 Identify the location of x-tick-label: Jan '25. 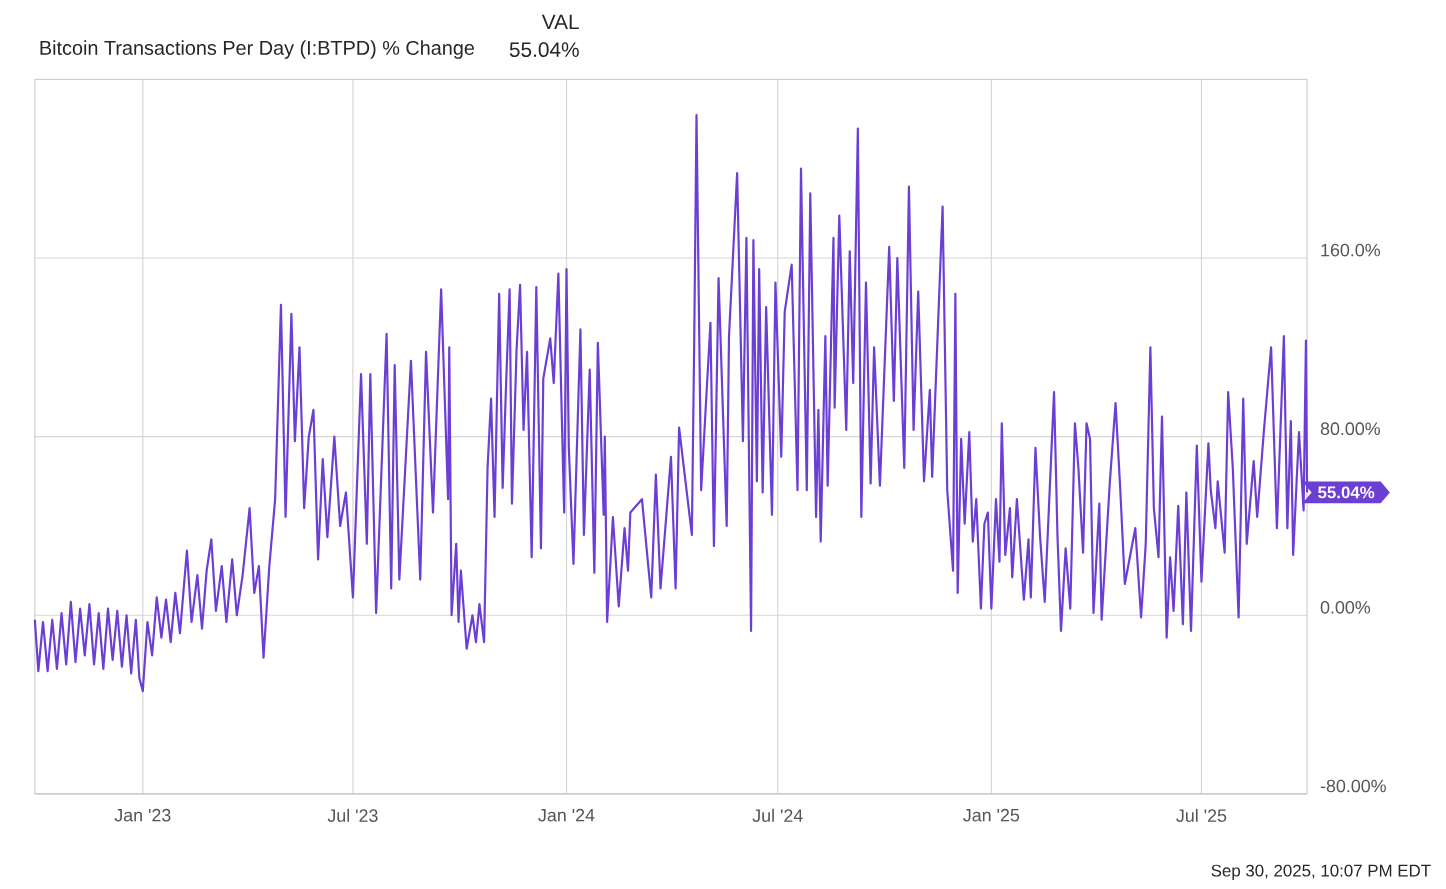
(991, 815).